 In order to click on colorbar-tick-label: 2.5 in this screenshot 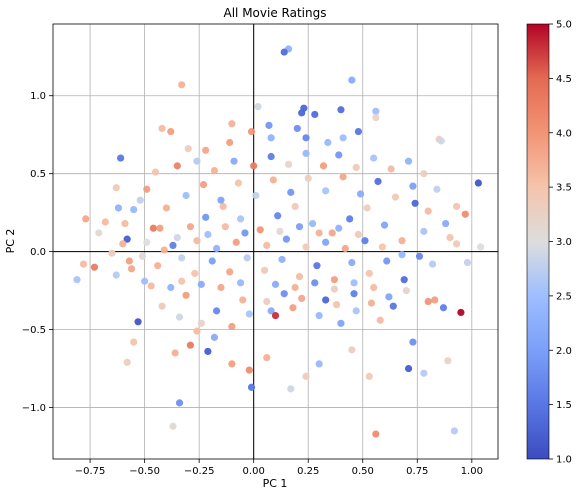, I will do `click(564, 296)`.